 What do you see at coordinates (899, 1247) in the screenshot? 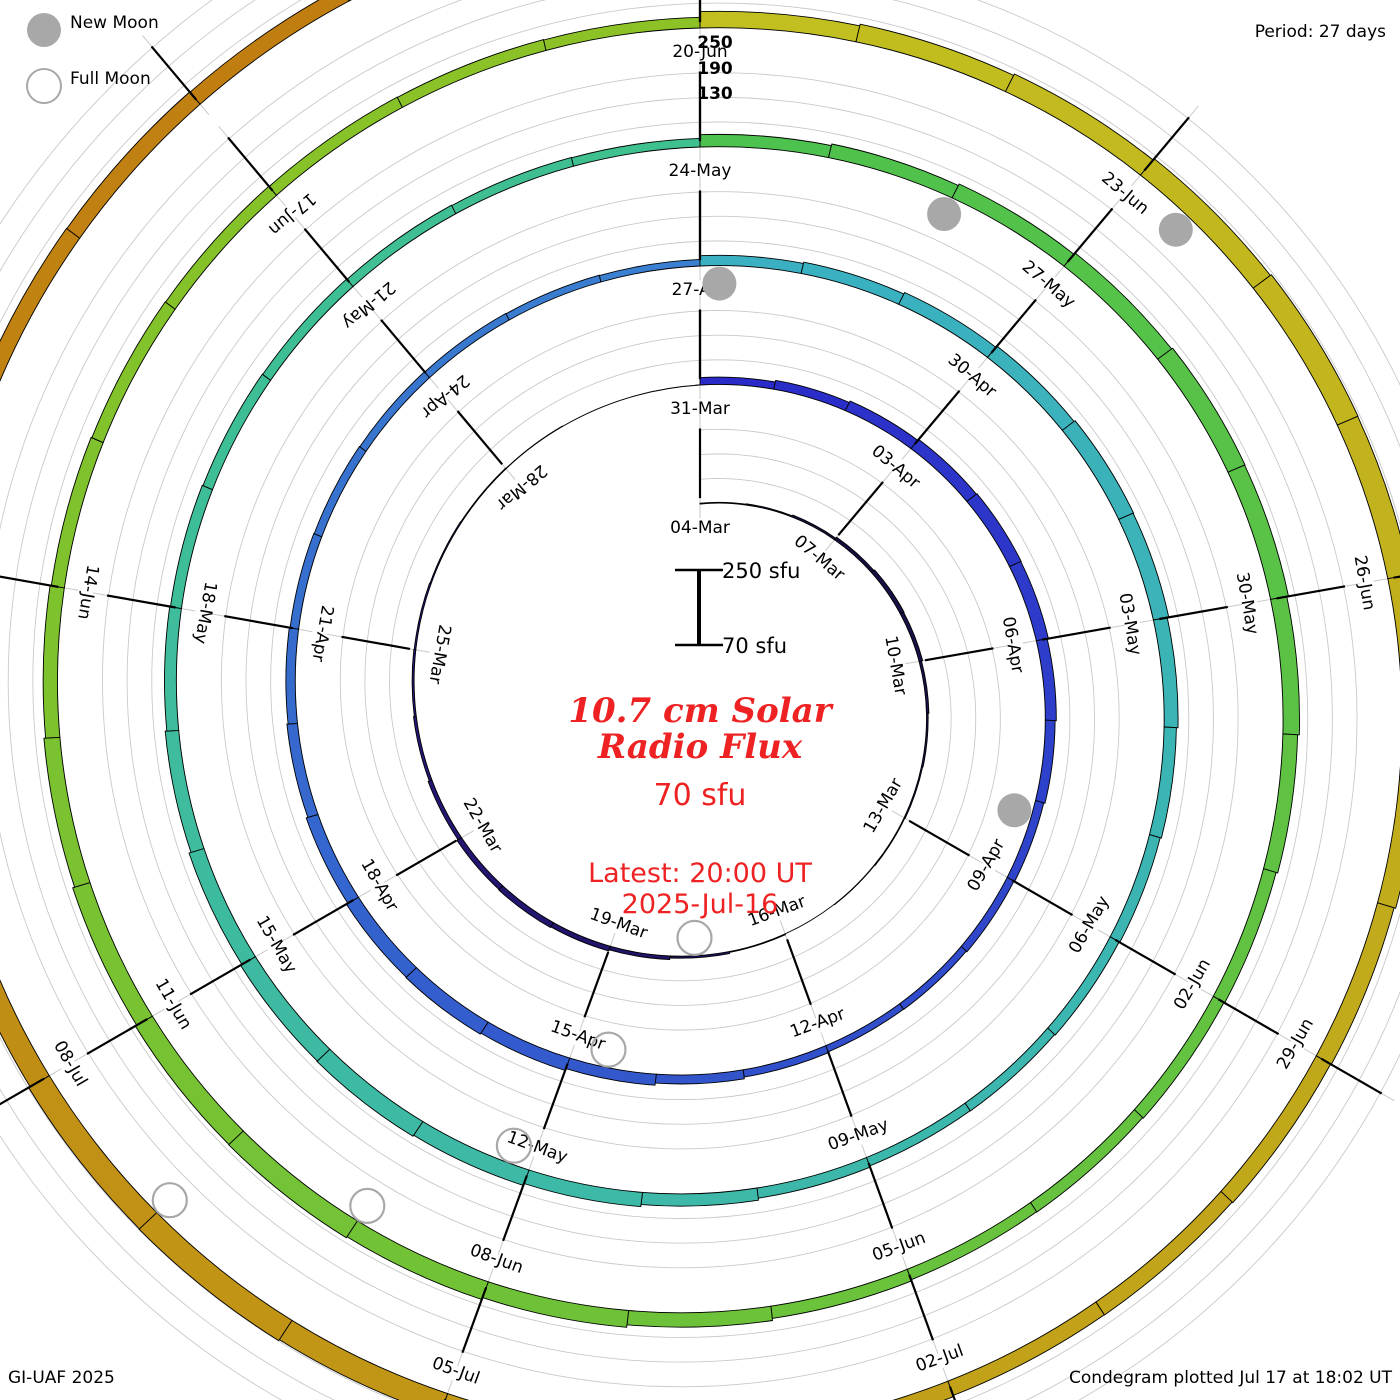
I see `date-label: 05-Jun` at bounding box center [899, 1247].